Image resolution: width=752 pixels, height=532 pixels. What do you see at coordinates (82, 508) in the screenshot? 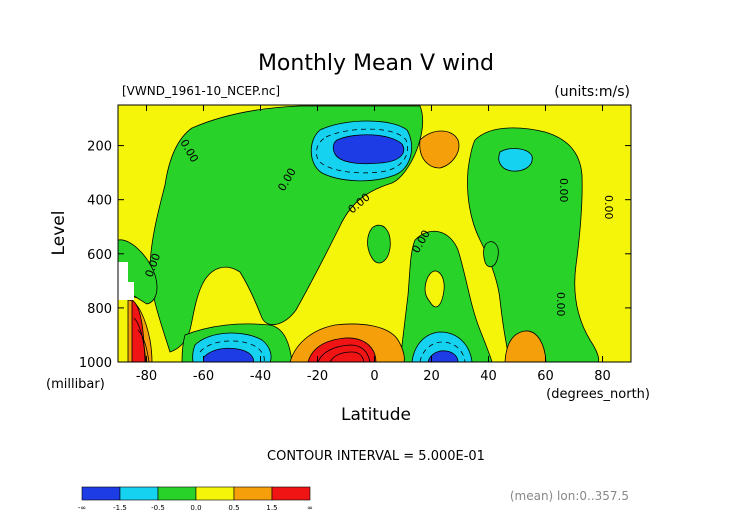
I see `colorbar-tick-label: -∞` at bounding box center [82, 508].